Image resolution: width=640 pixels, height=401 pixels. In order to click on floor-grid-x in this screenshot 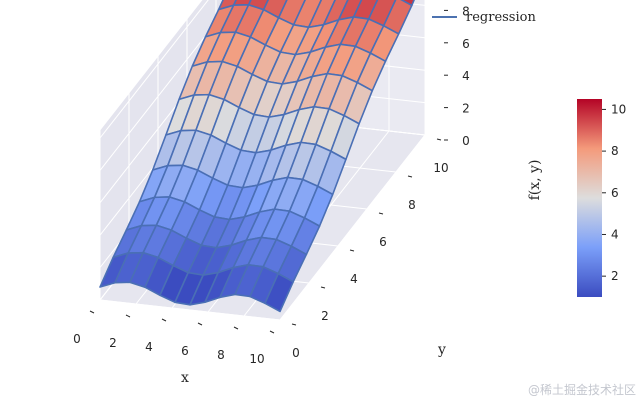, I will do `click(352, 227)`.